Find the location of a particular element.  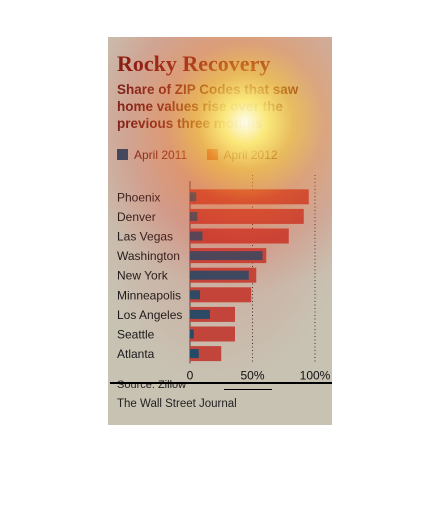

publisher-credit: The Wall Street Journal is located at coordinates (177, 404).